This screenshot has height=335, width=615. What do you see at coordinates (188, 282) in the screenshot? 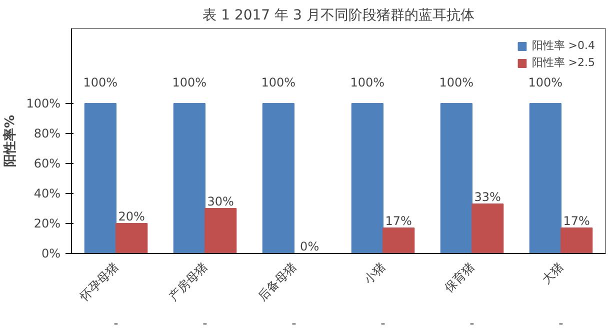
I see `x-tick-label: 产房母猪` at bounding box center [188, 282].